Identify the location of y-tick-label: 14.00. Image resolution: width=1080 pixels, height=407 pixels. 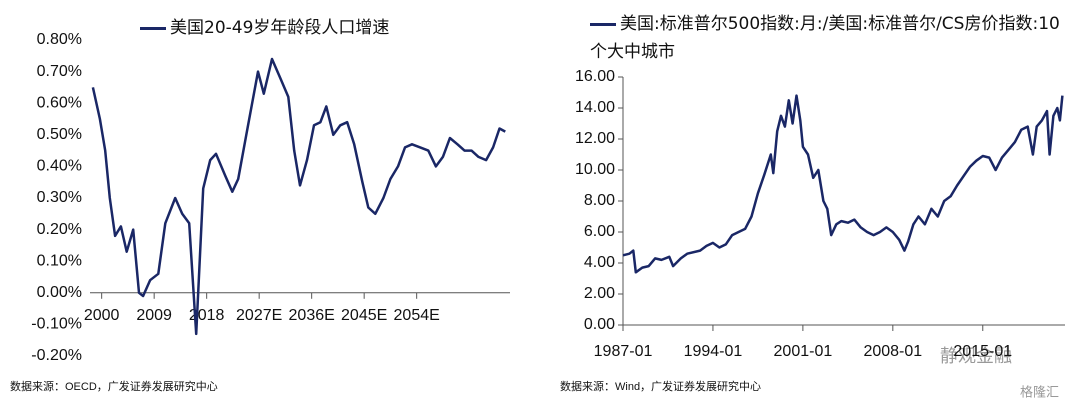
(595, 107).